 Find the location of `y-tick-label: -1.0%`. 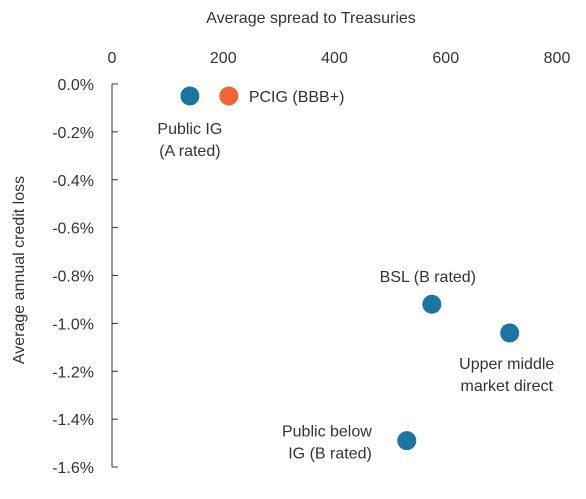

y-tick-label: -1.0% is located at coordinates (73, 324).